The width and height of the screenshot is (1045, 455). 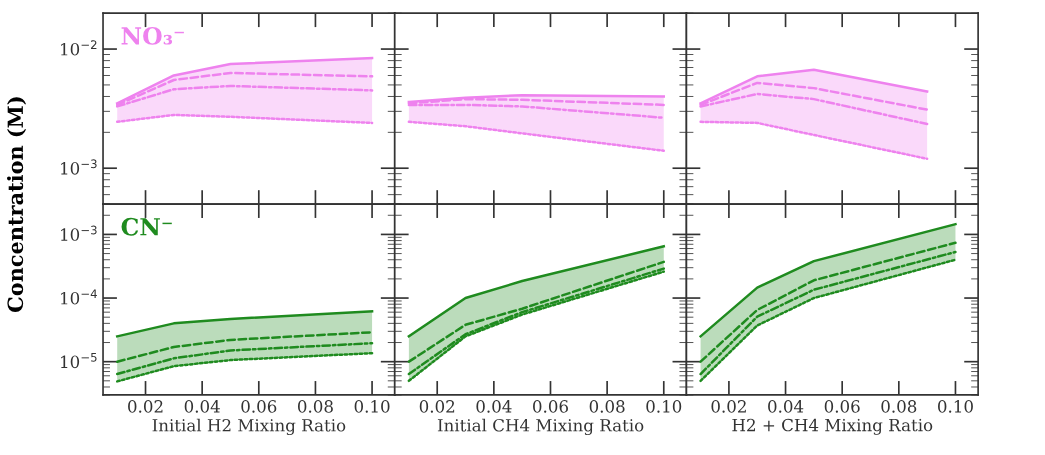 What do you see at coordinates (152, 35) in the screenshot?
I see `annotation: NO₃⁻` at bounding box center [152, 35].